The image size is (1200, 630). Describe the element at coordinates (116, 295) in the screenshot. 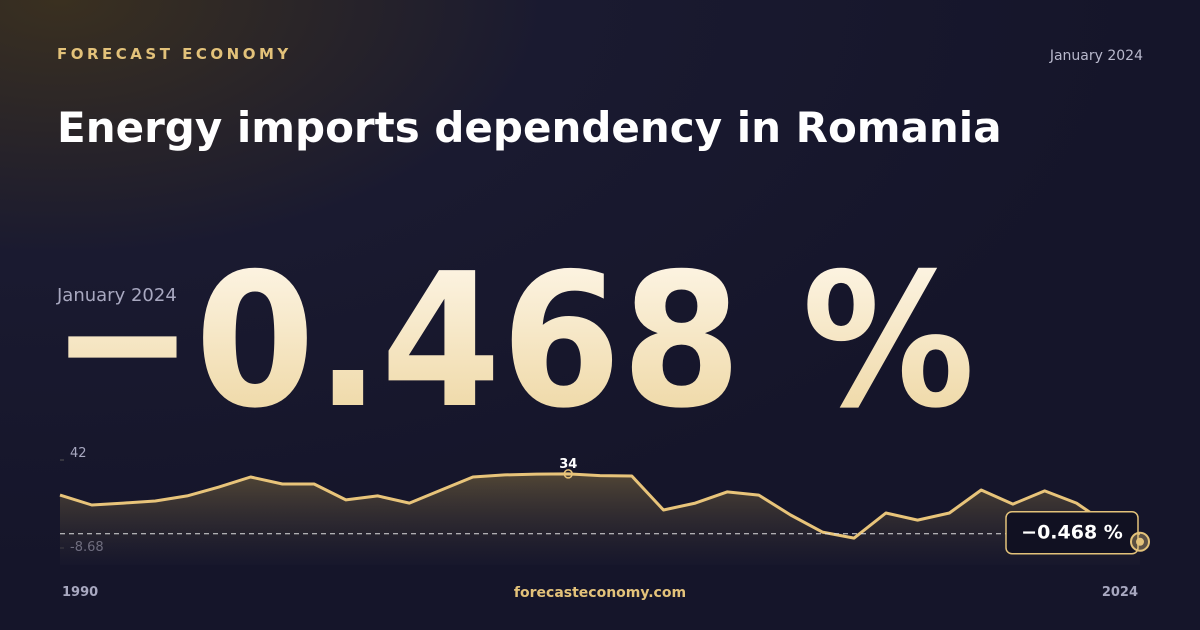

I see `hero-date: January 2024` at that location.